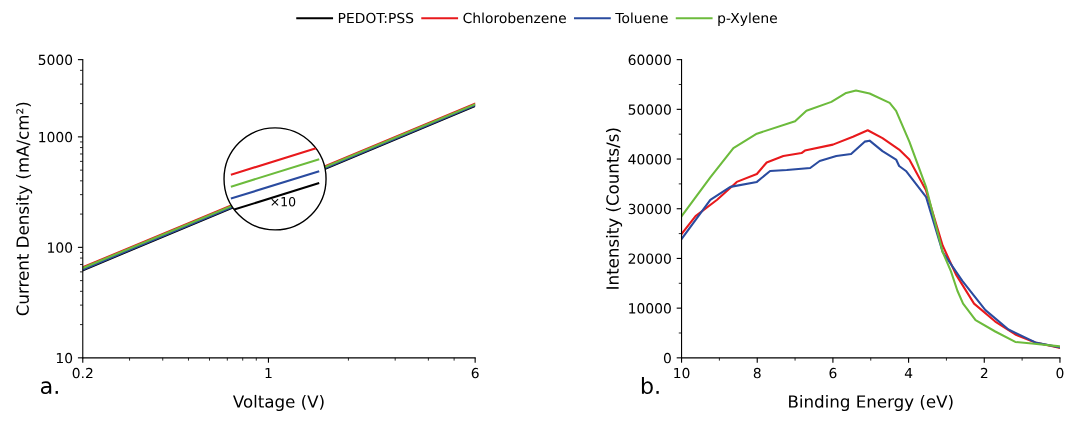 This screenshot has height=426, width=1075. I want to click on y-tick-label: 40000, so click(649, 159).